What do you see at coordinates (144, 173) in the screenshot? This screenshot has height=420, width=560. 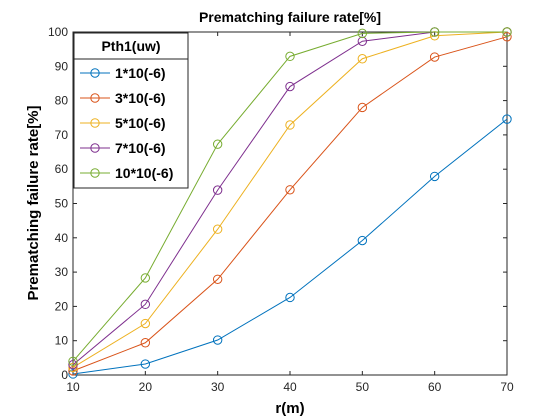 I see `legend-label: 10*10(-6)` at bounding box center [144, 173].